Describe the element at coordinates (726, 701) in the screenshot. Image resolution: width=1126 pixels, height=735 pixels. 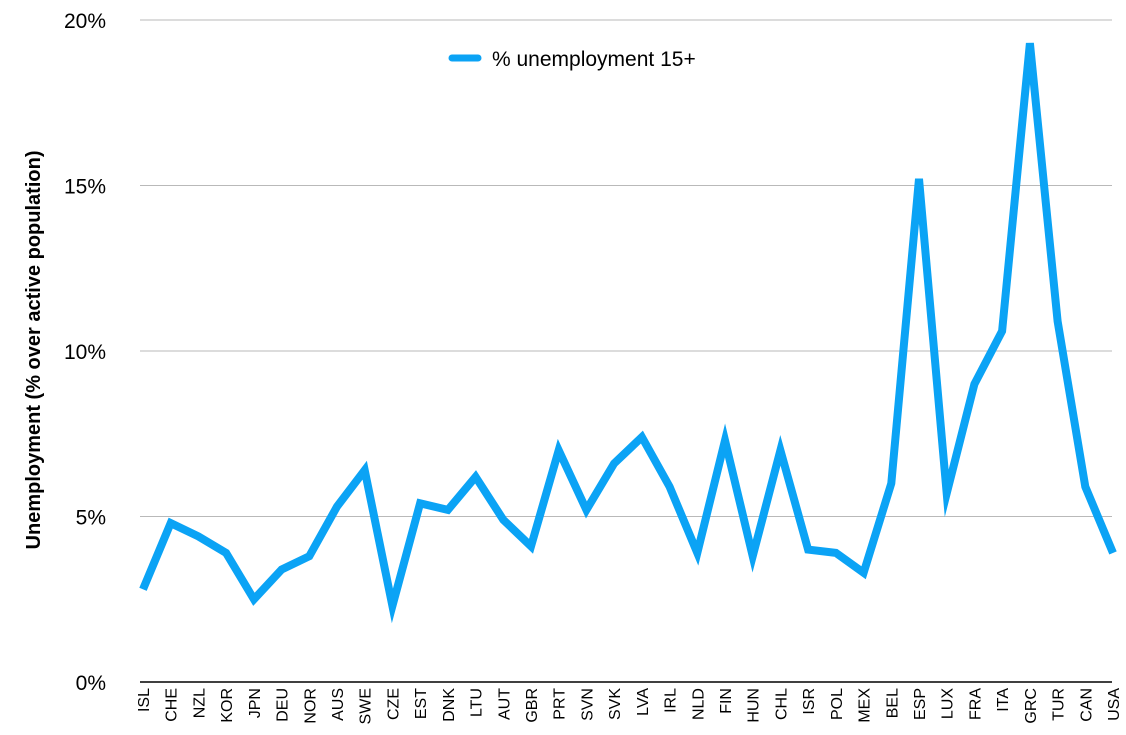
I see `x-tick-label: FIN` at that location.